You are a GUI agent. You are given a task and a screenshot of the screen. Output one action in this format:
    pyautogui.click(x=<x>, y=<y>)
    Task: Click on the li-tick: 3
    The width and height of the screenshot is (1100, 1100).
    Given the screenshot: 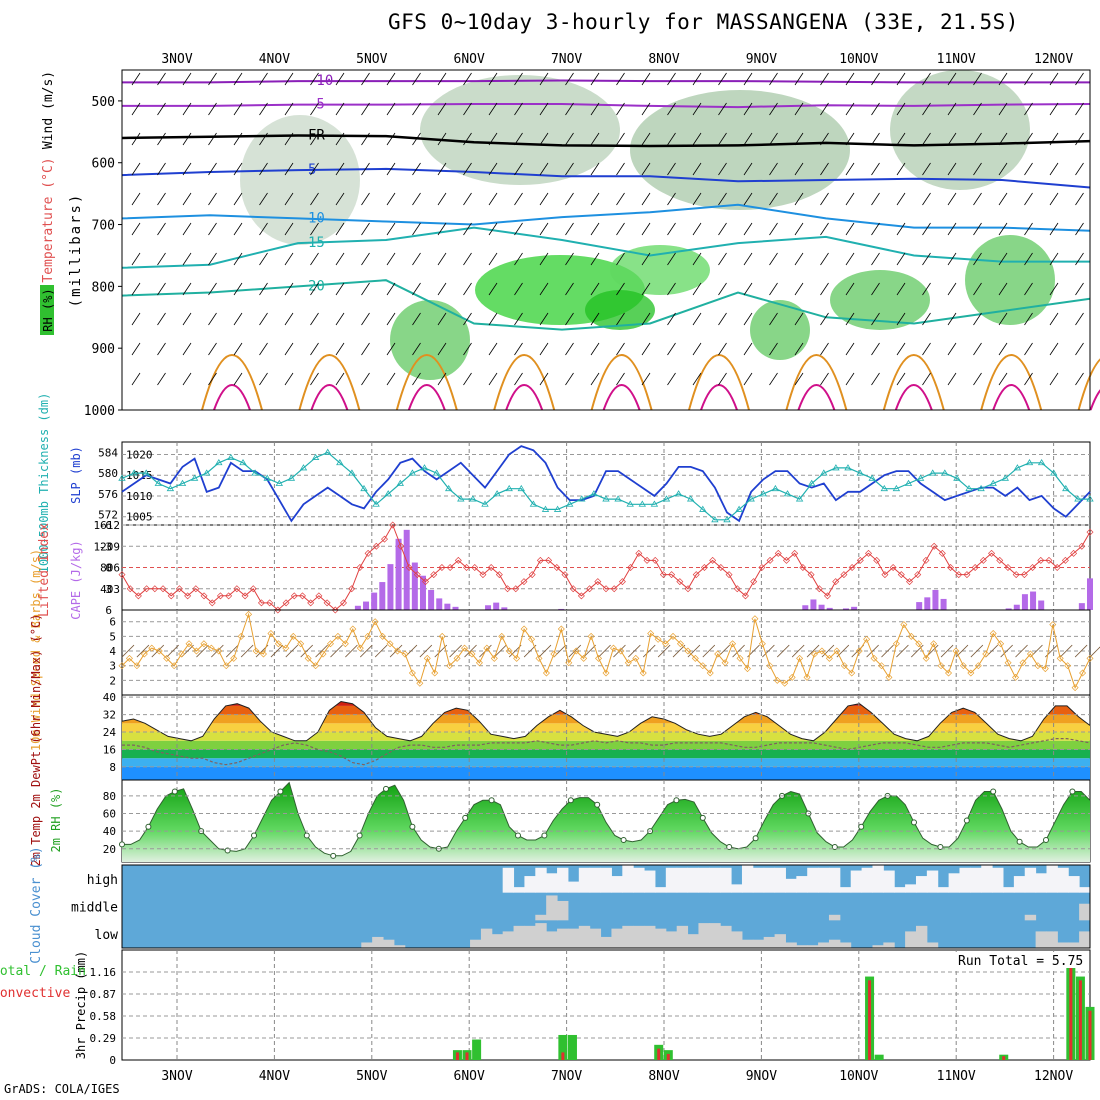 What is the action you would take?
    pyautogui.click(x=108, y=589)
    